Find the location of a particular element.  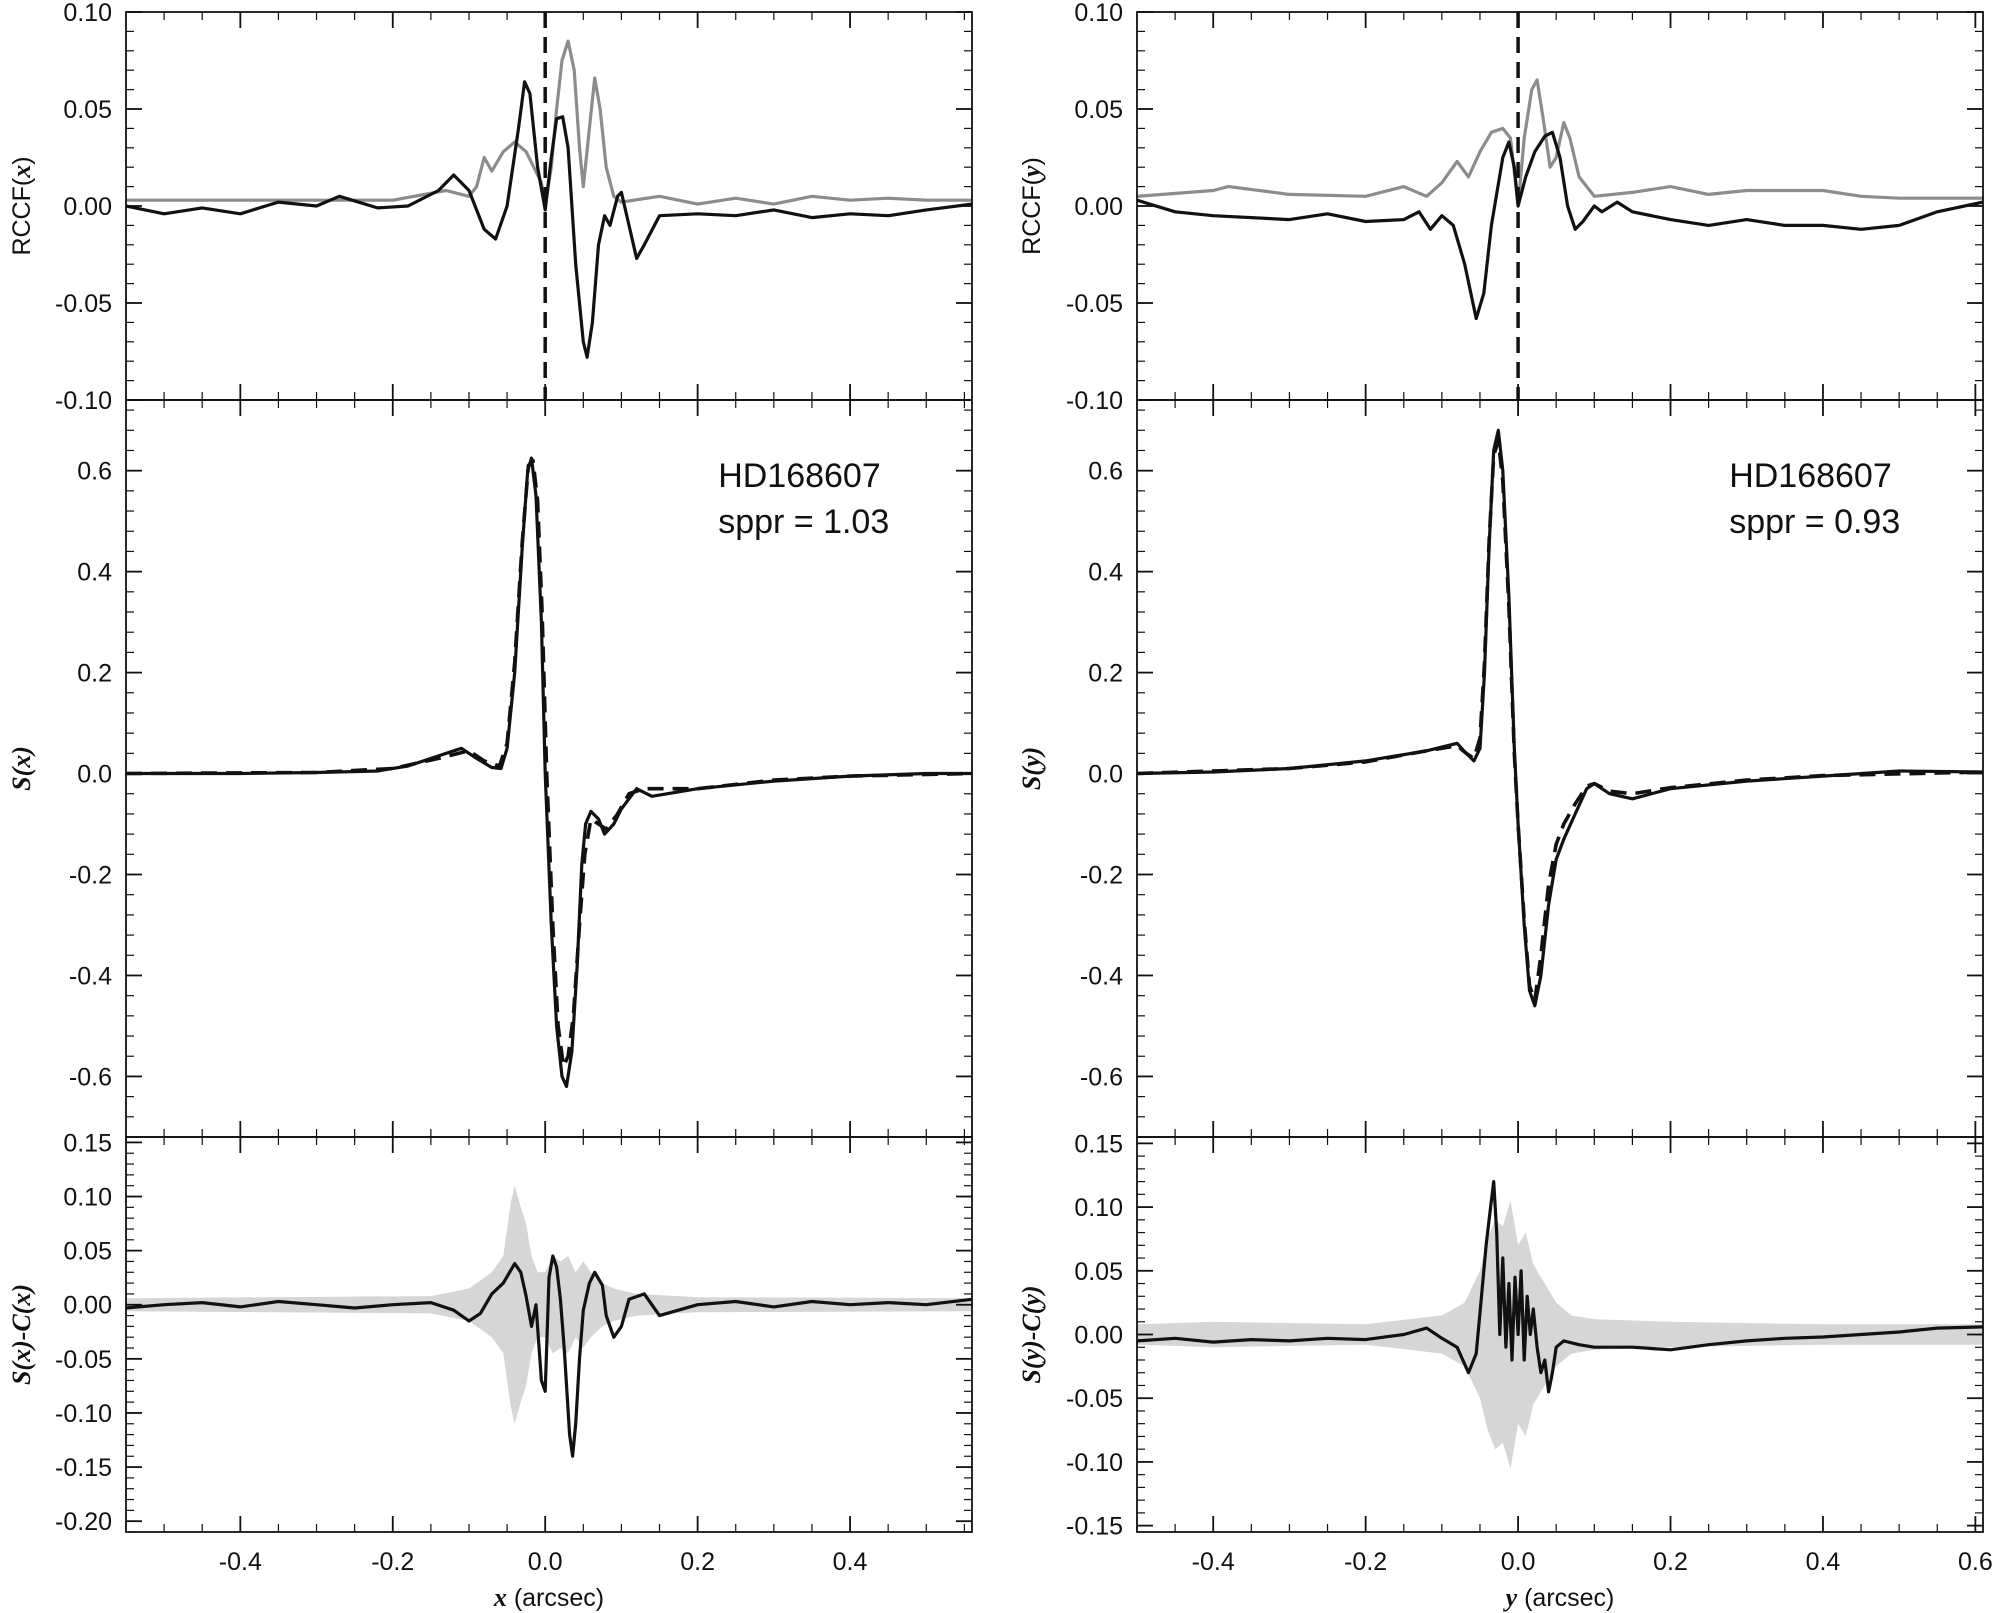

y-axis-label: S(x)-C(x) is located at coordinates (21, 1334).